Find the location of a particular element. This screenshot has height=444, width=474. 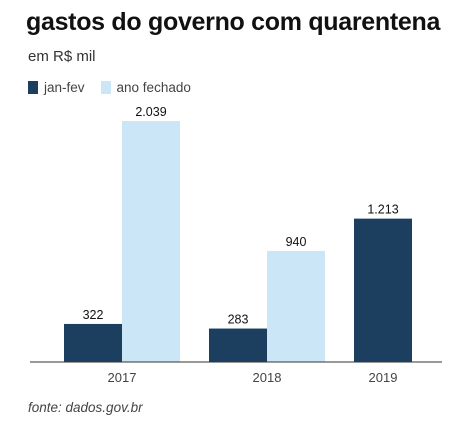

legend: jan-fev ano fechado is located at coordinates (117, 87).